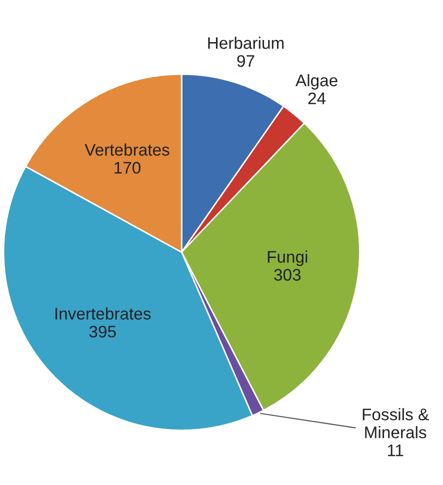 The height and width of the screenshot is (485, 443). Describe the element at coordinates (287, 274) in the screenshot. I see `data-label: 303` at that location.